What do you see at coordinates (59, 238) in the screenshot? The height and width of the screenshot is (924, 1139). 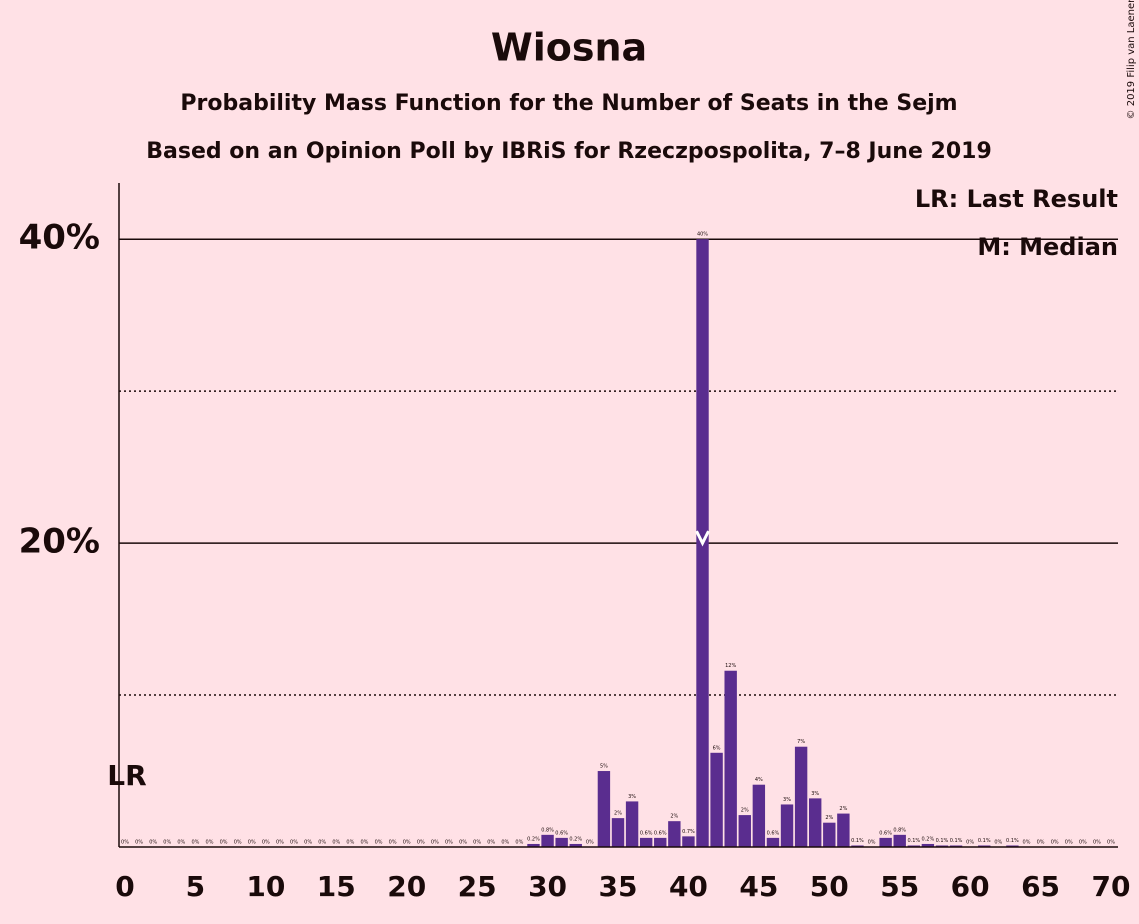 I see `y-tick-label: 40%` at bounding box center [59, 238].